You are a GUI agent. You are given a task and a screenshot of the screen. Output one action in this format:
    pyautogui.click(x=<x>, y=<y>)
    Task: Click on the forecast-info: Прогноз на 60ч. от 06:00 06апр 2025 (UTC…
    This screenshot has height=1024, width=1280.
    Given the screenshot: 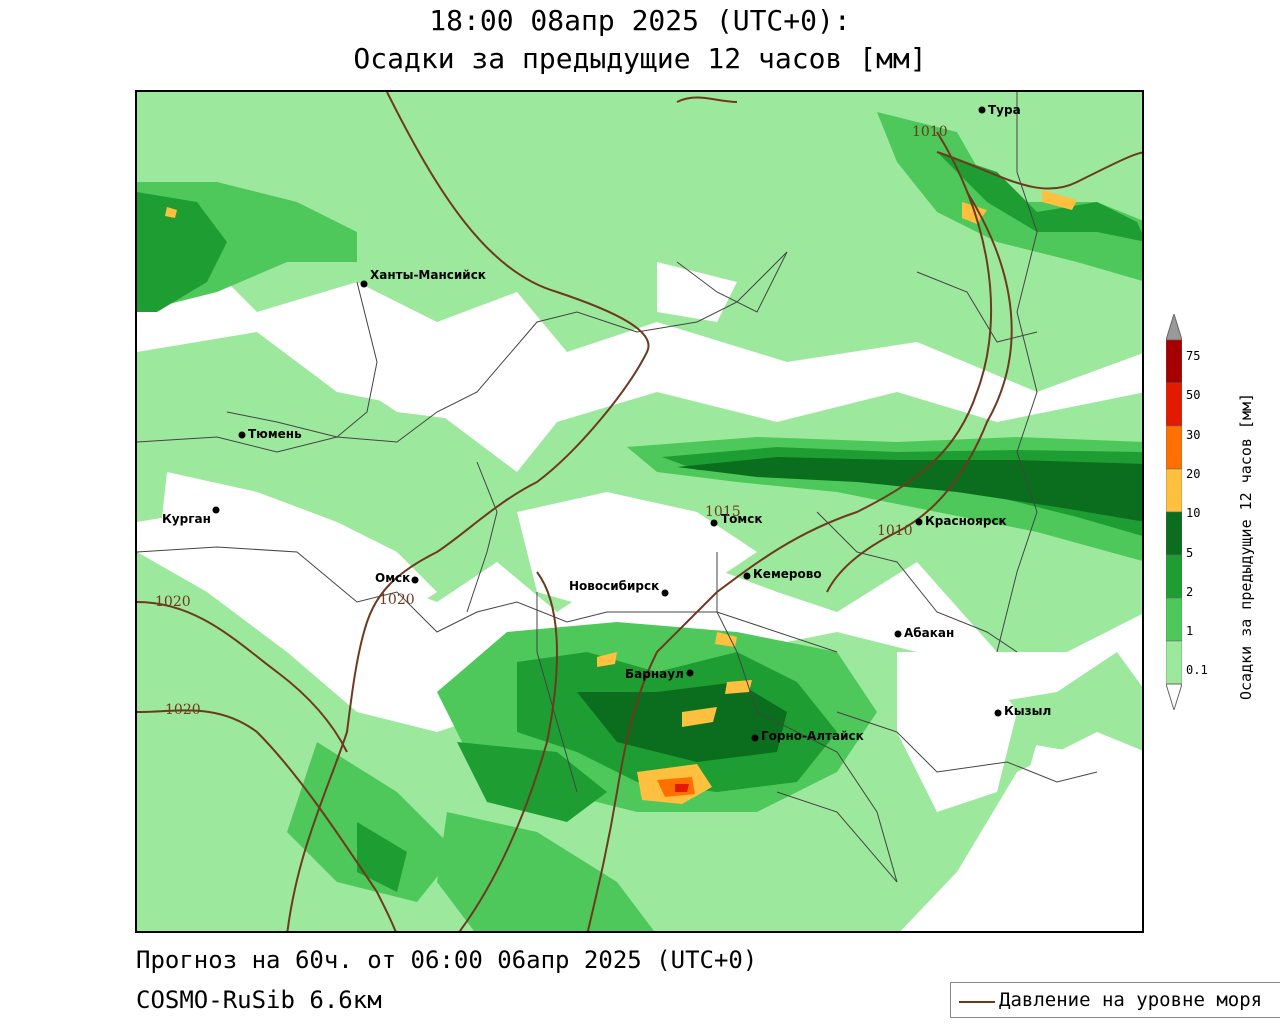 What is the action you would take?
    pyautogui.click(x=447, y=960)
    